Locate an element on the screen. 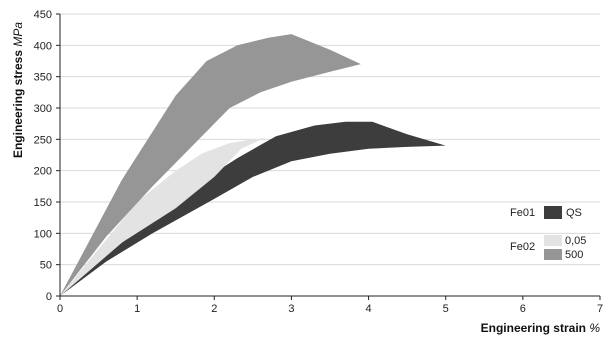 The width and height of the screenshot is (609, 338). x-tick-label-5: 5 is located at coordinates (446, 309).